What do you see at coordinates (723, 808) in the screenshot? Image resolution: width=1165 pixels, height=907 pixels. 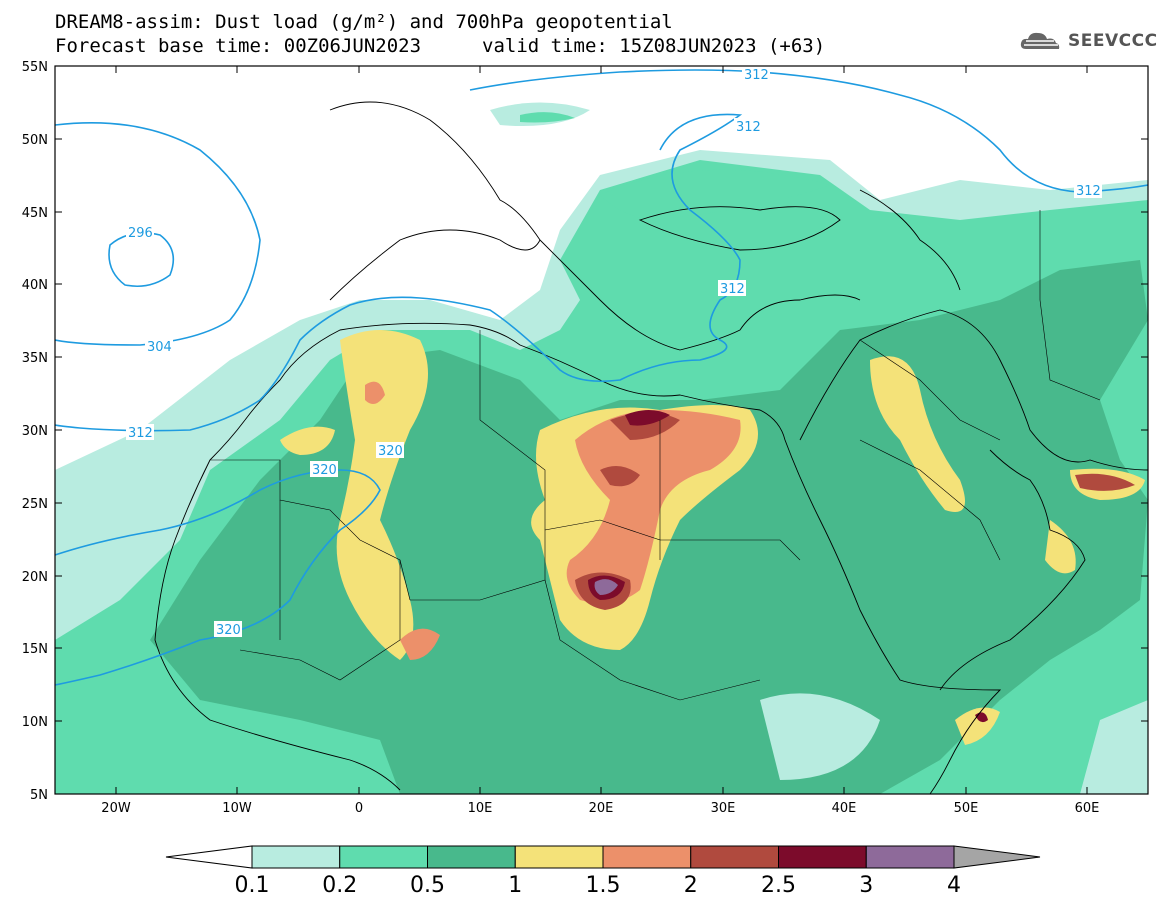 I see `lon-label: 30E` at bounding box center [723, 808].